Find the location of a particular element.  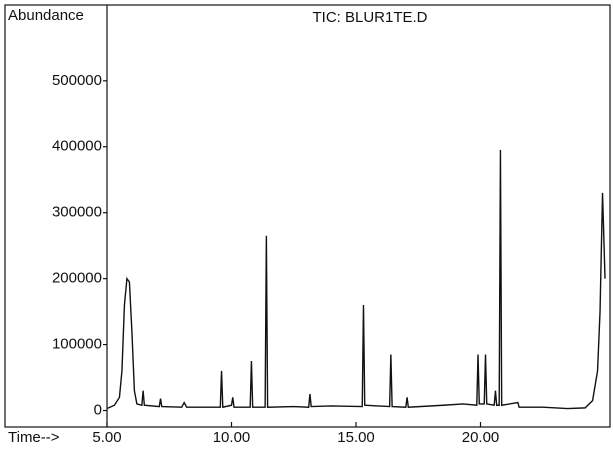

y-tick-label: 100000 is located at coordinates (77, 344).